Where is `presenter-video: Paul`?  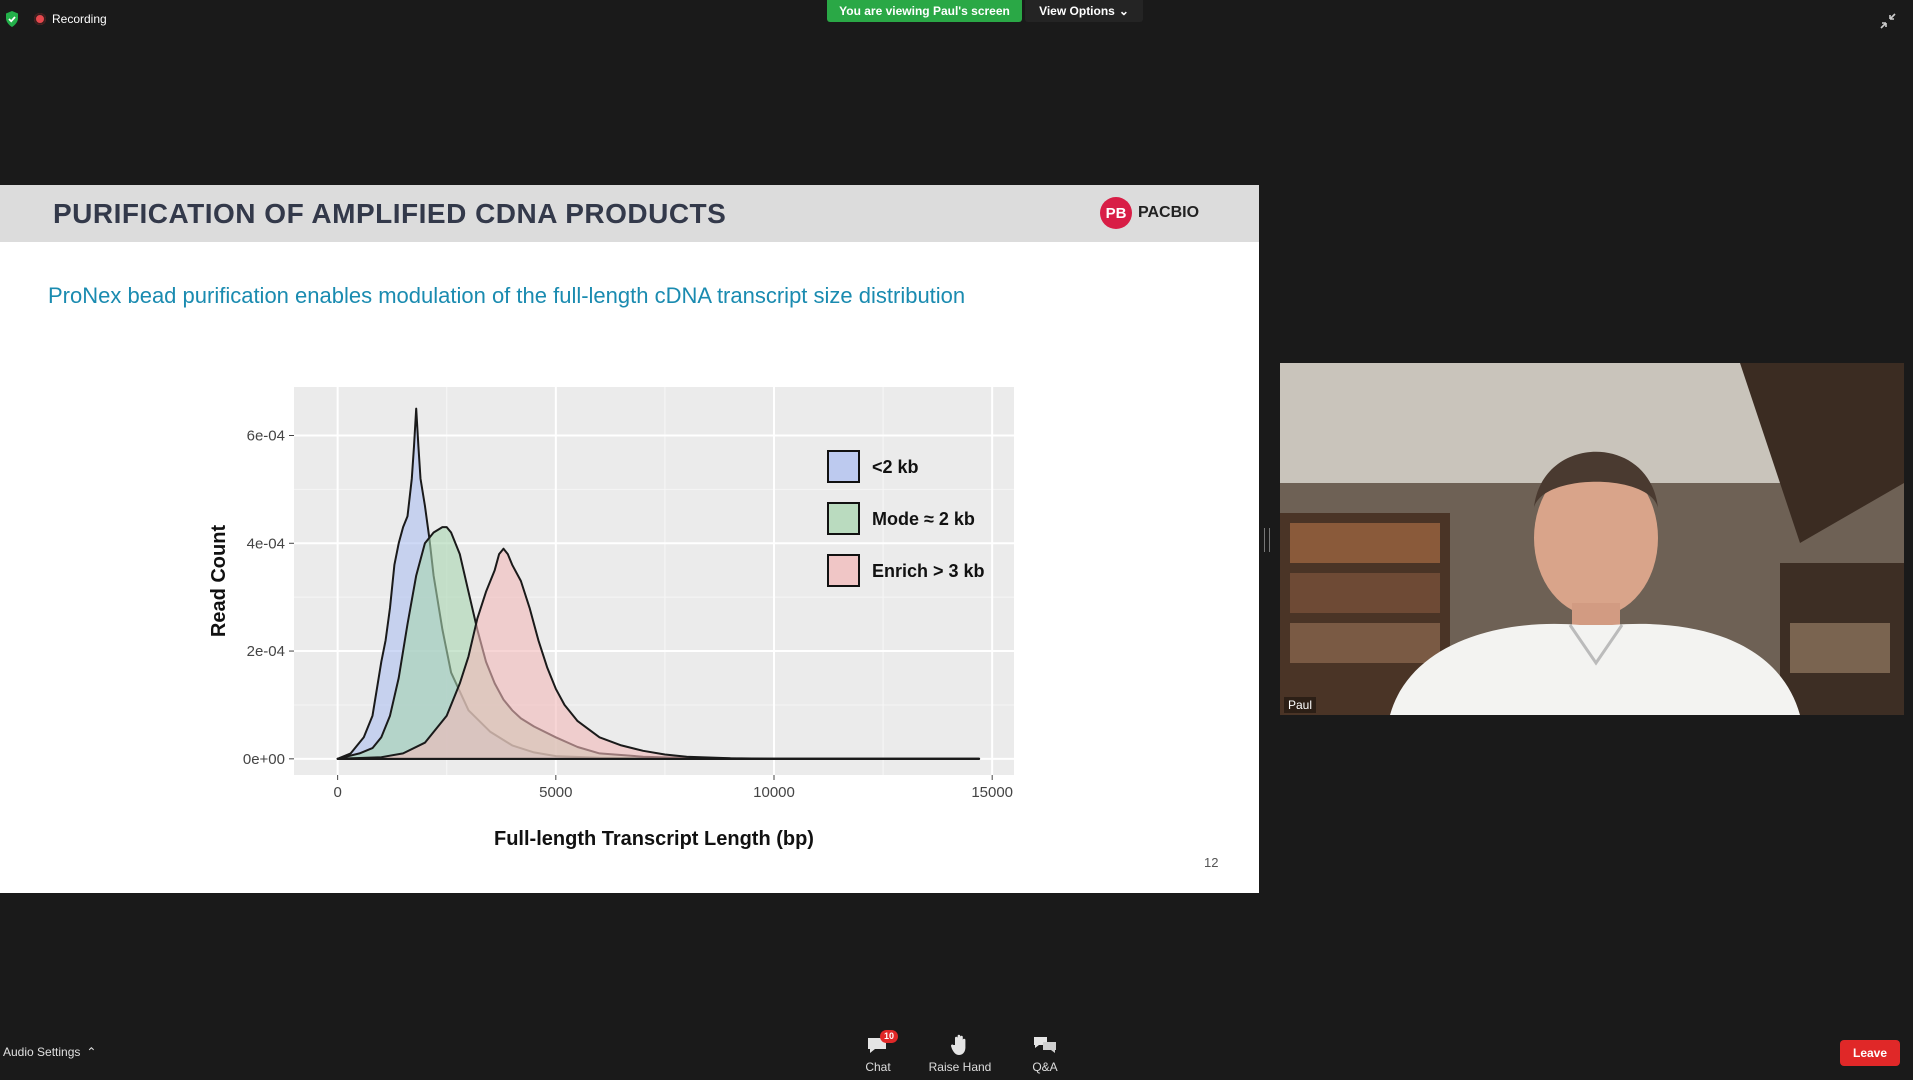 presenter-video: Paul is located at coordinates (1592, 539).